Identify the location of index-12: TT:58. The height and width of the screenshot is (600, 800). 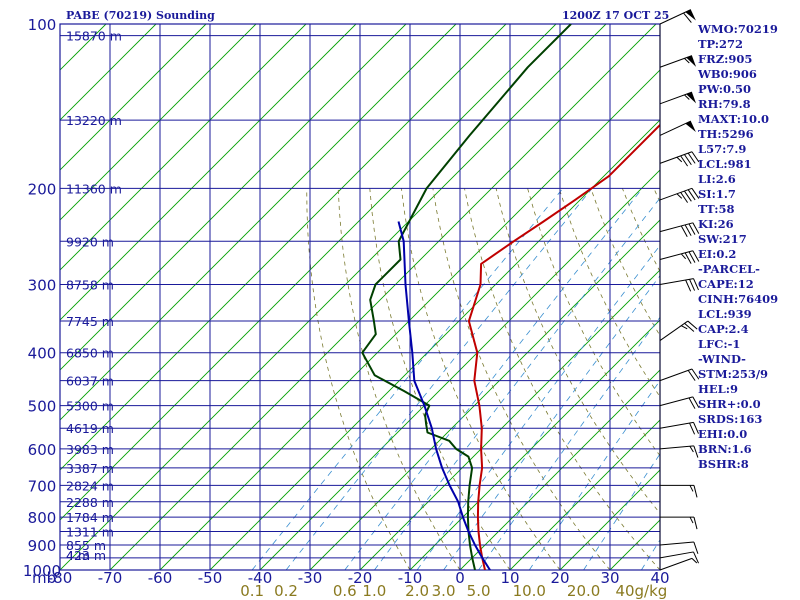
(716, 209).